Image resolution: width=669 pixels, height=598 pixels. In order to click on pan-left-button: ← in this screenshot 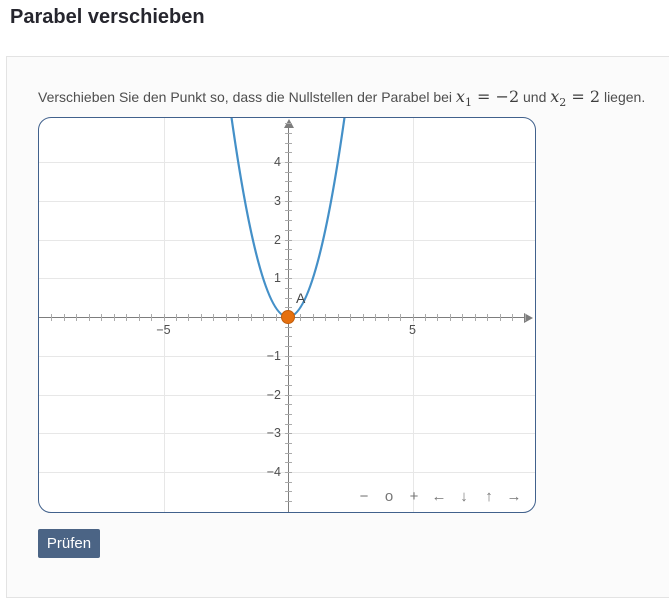, I will do `click(439, 496)`.